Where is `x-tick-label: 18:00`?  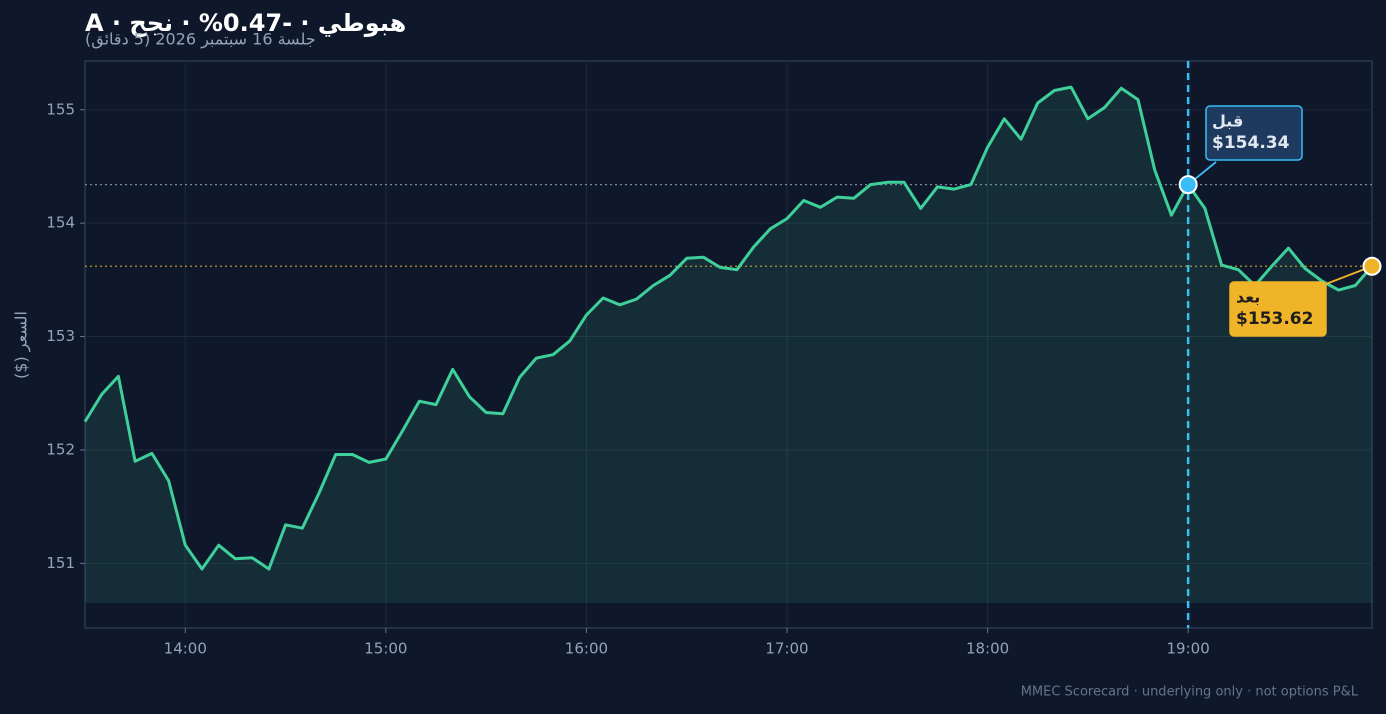
x-tick-label: 18:00 is located at coordinates (987, 649).